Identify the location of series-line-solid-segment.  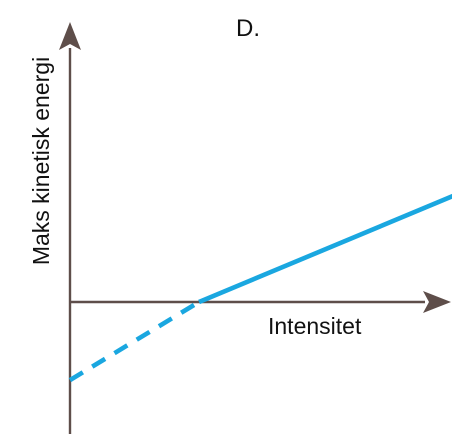
(325, 249).